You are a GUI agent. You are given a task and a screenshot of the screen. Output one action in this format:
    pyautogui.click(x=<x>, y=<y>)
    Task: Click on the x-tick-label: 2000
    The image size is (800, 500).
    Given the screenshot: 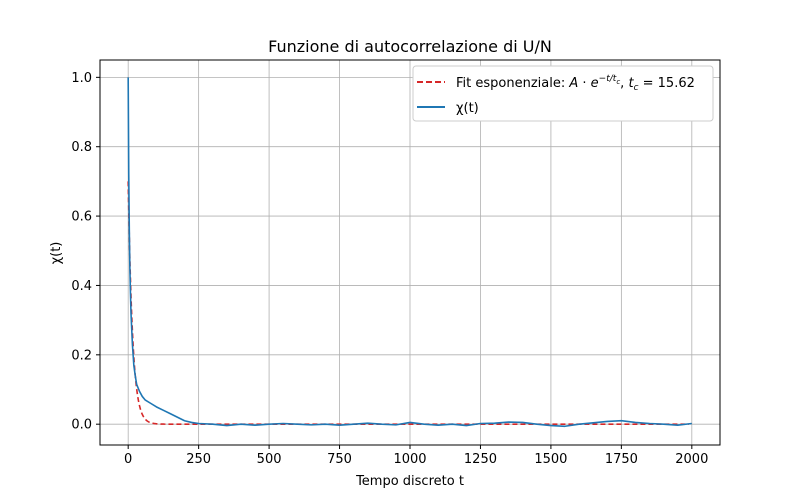 What is the action you would take?
    pyautogui.click(x=691, y=459)
    